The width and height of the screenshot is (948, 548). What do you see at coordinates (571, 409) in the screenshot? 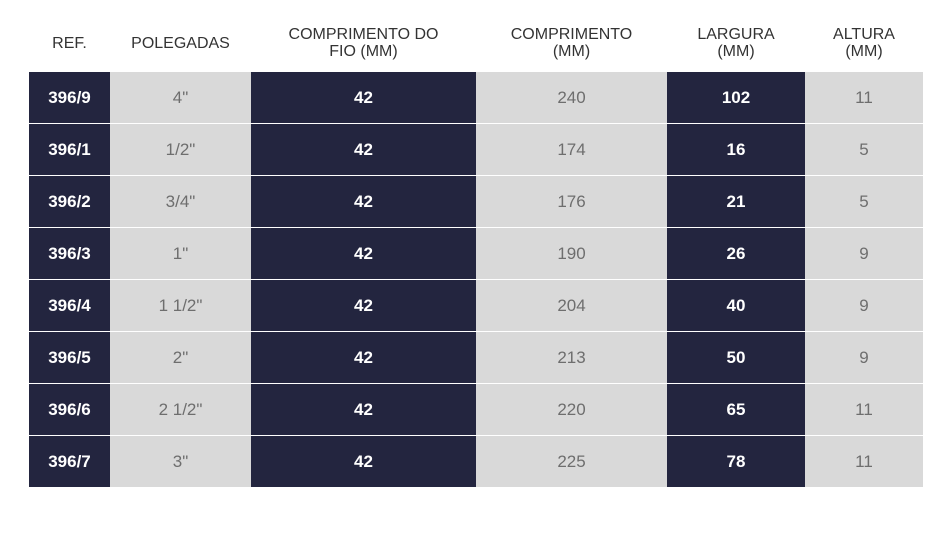
I see `cell-comprimento: 220` at bounding box center [571, 409].